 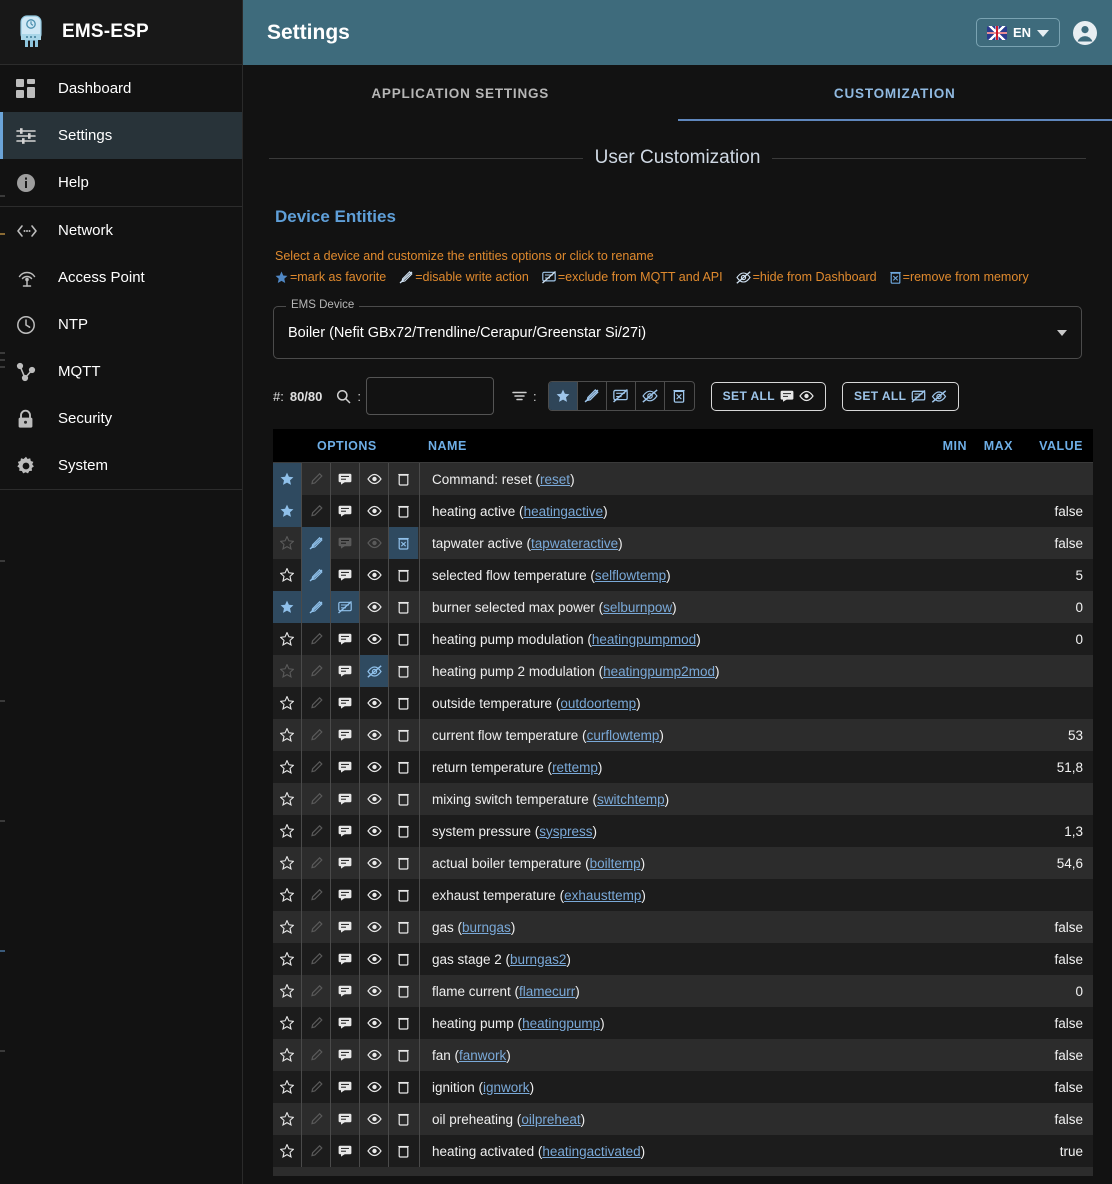 I want to click on entity-key-link: reset, so click(x=555, y=479).